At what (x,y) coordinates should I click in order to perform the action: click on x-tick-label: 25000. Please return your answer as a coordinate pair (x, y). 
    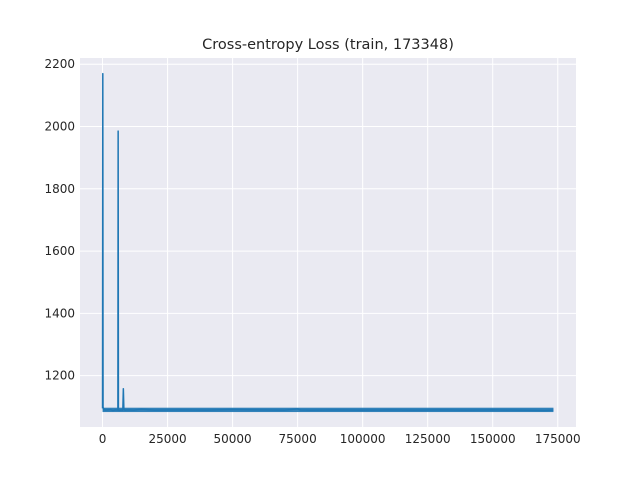
    Looking at the image, I should click on (167, 439).